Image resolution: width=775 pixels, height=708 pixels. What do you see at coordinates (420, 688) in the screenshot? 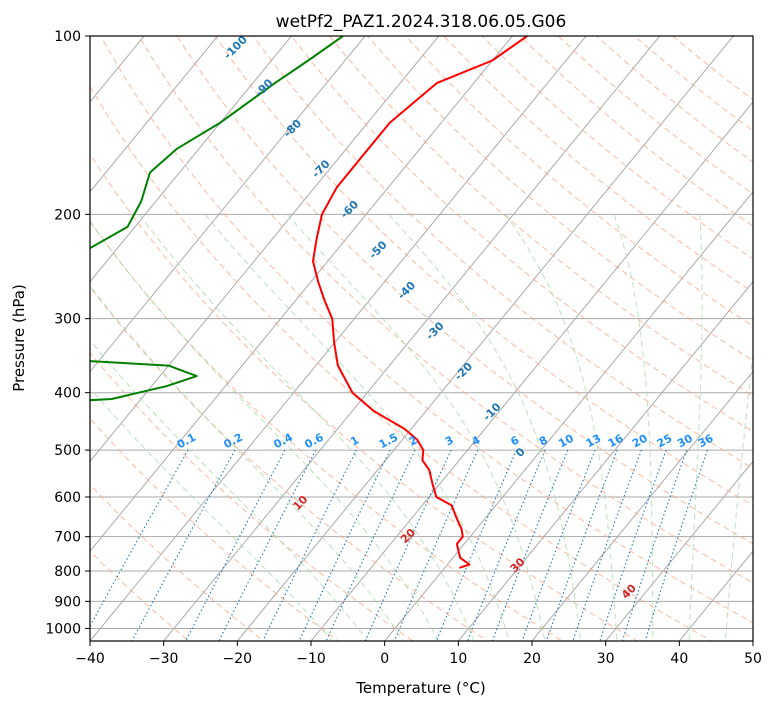
I see `x-axis-title: Temperature (°C)` at bounding box center [420, 688].